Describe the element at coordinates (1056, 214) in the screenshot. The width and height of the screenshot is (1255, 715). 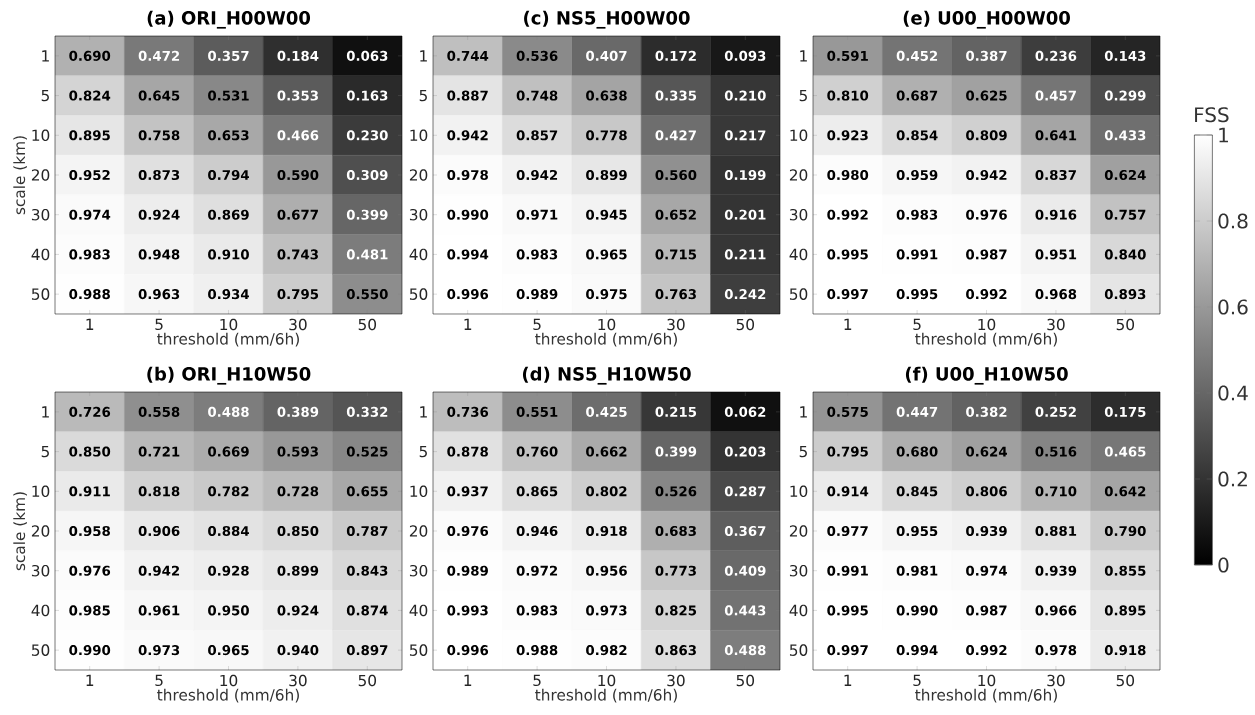
I see `data-label: 0.916` at that location.